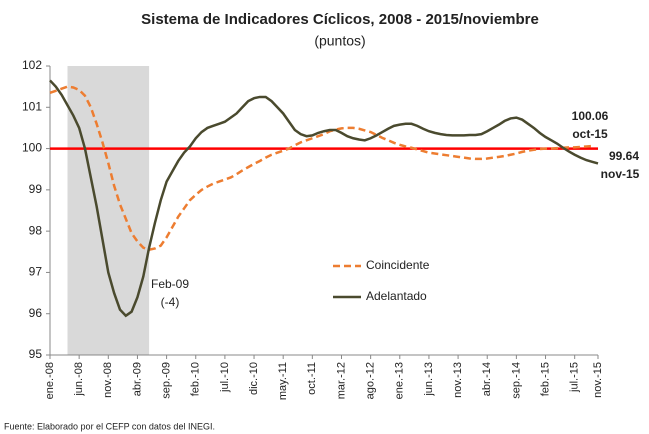 The image size is (649, 434). What do you see at coordinates (371, 380) in the screenshot?
I see `x-tick-label: ago.-12` at bounding box center [371, 380].